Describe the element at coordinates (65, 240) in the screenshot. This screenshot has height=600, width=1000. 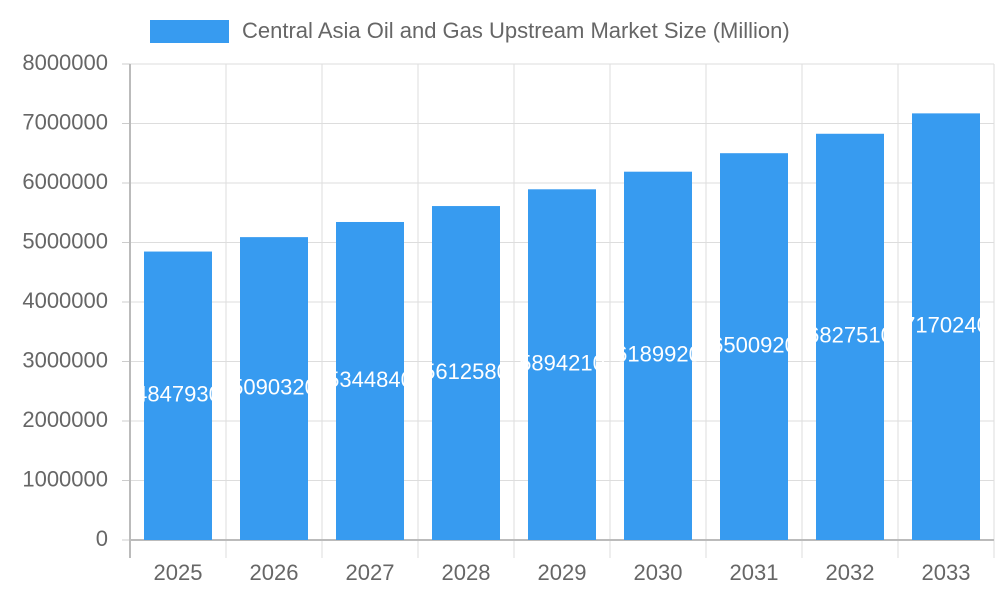
I see `y-tick-label: 5000000` at that location.